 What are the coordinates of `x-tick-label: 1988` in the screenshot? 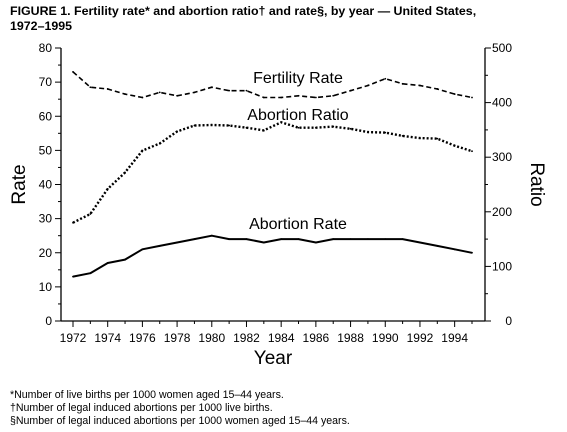 It's located at (350, 338).